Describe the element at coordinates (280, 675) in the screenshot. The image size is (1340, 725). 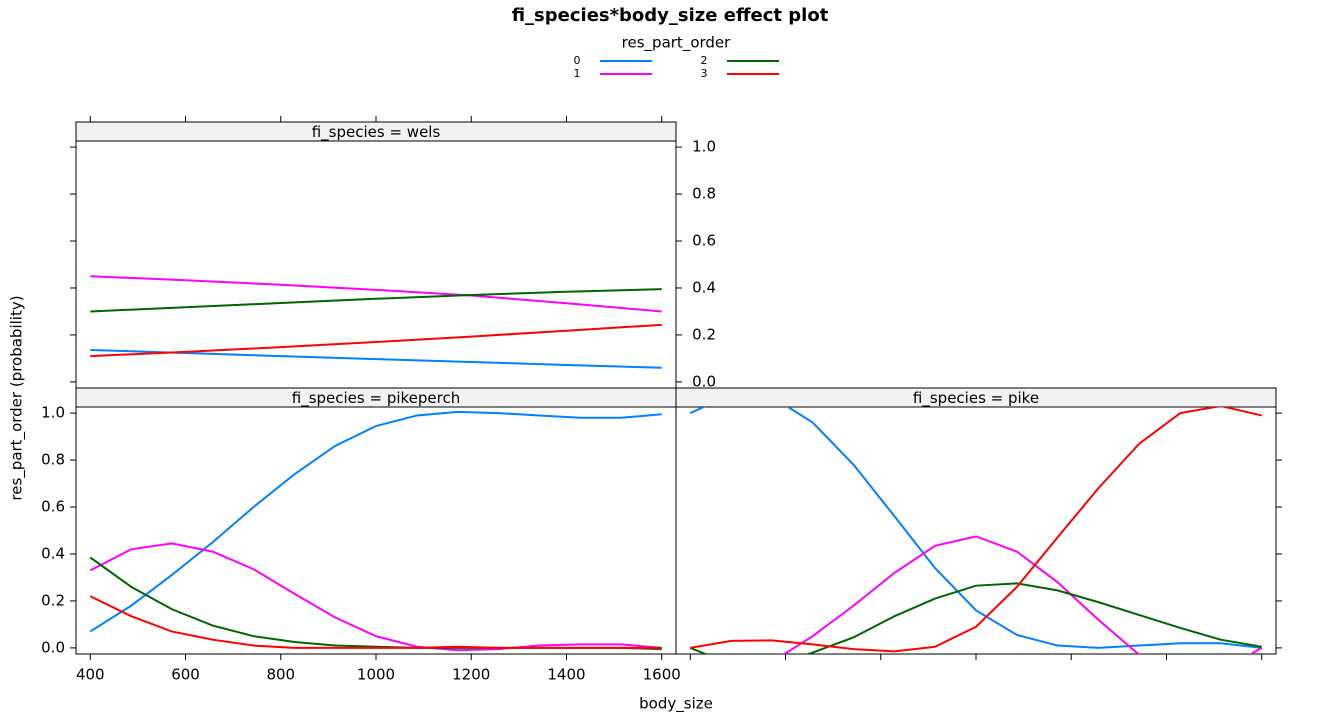
I see `x-tick-label: 800` at that location.